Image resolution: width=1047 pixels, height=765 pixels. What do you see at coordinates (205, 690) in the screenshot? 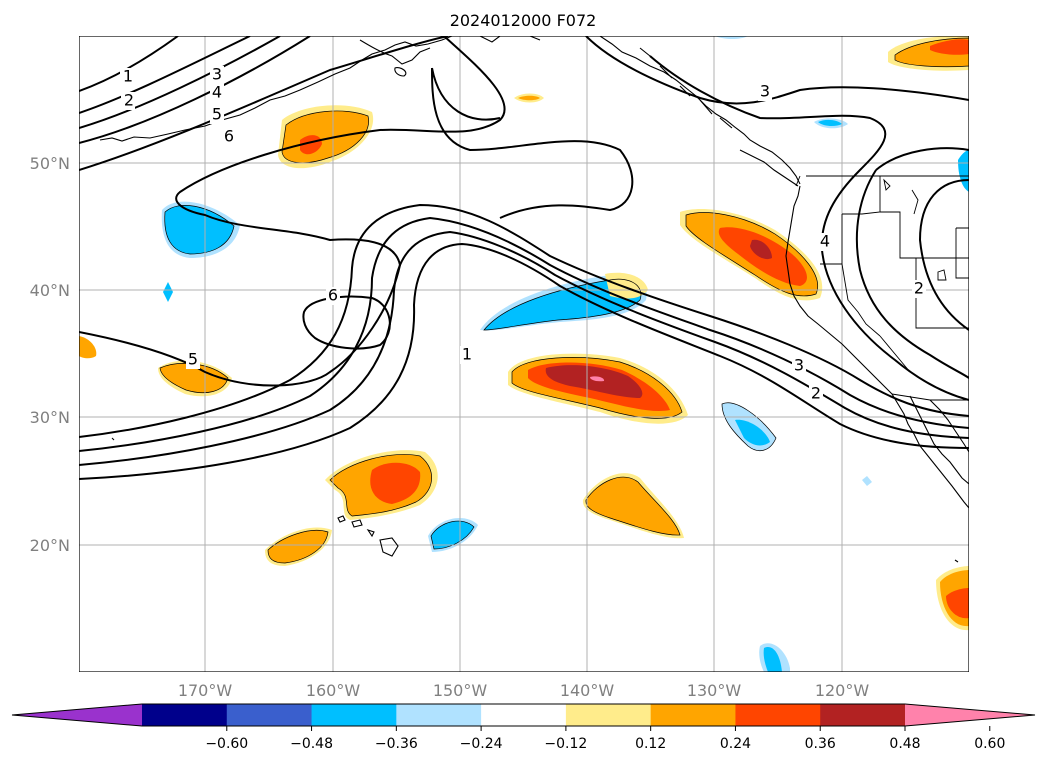
I see `lon-label-170w: 170°W` at bounding box center [205, 690].